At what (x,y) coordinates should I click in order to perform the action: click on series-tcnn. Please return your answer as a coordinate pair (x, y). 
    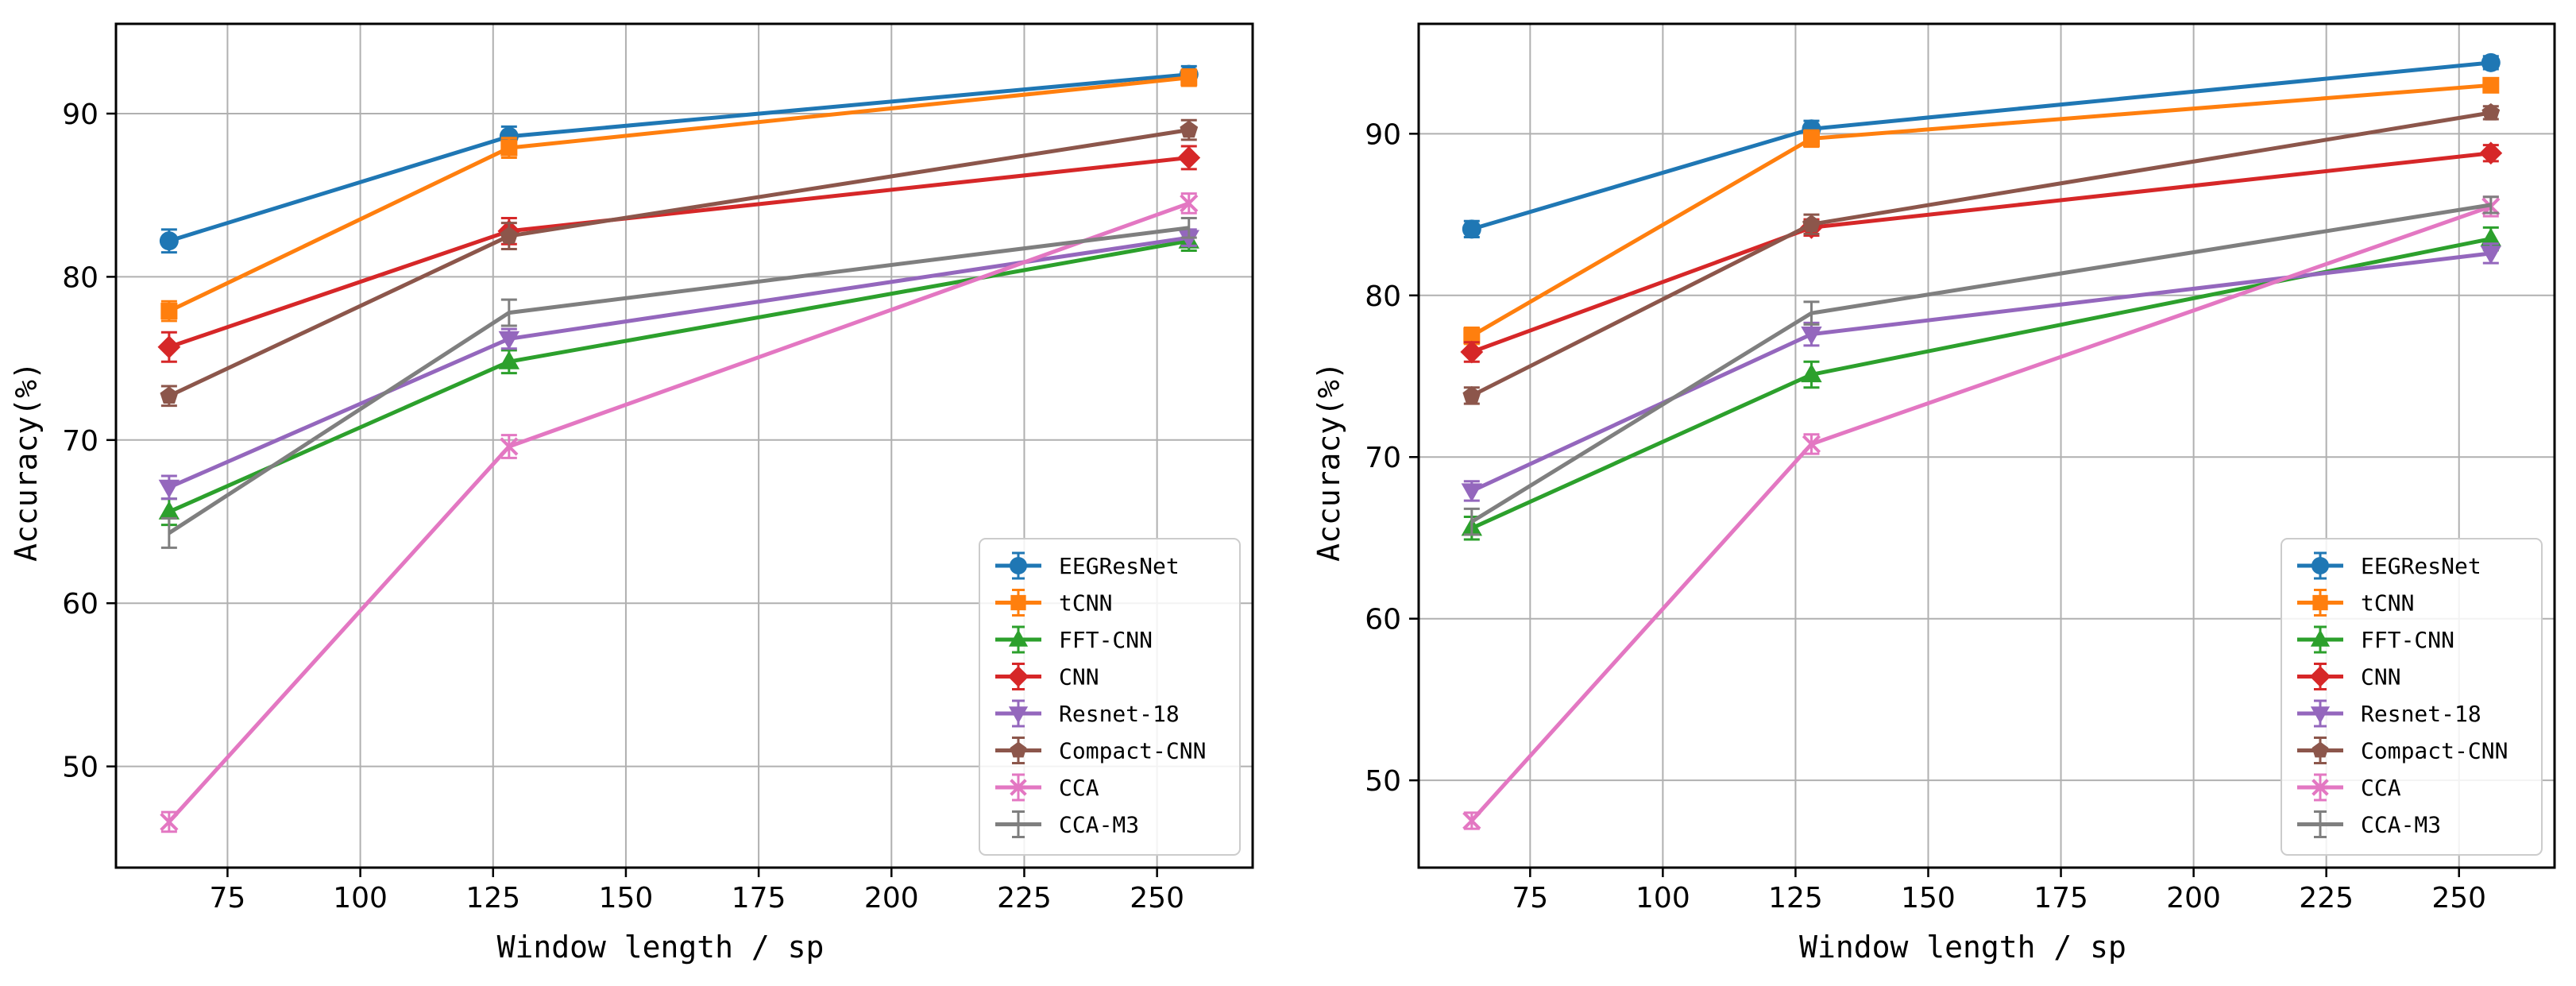
    Looking at the image, I should click on (679, 195).